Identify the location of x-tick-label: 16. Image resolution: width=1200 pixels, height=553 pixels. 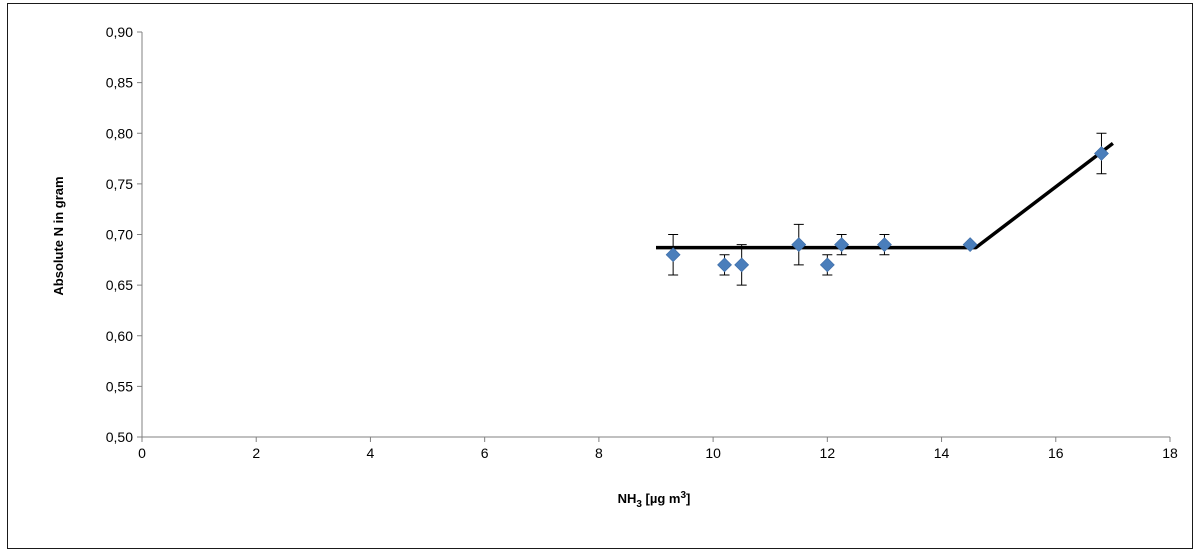
(1056, 453).